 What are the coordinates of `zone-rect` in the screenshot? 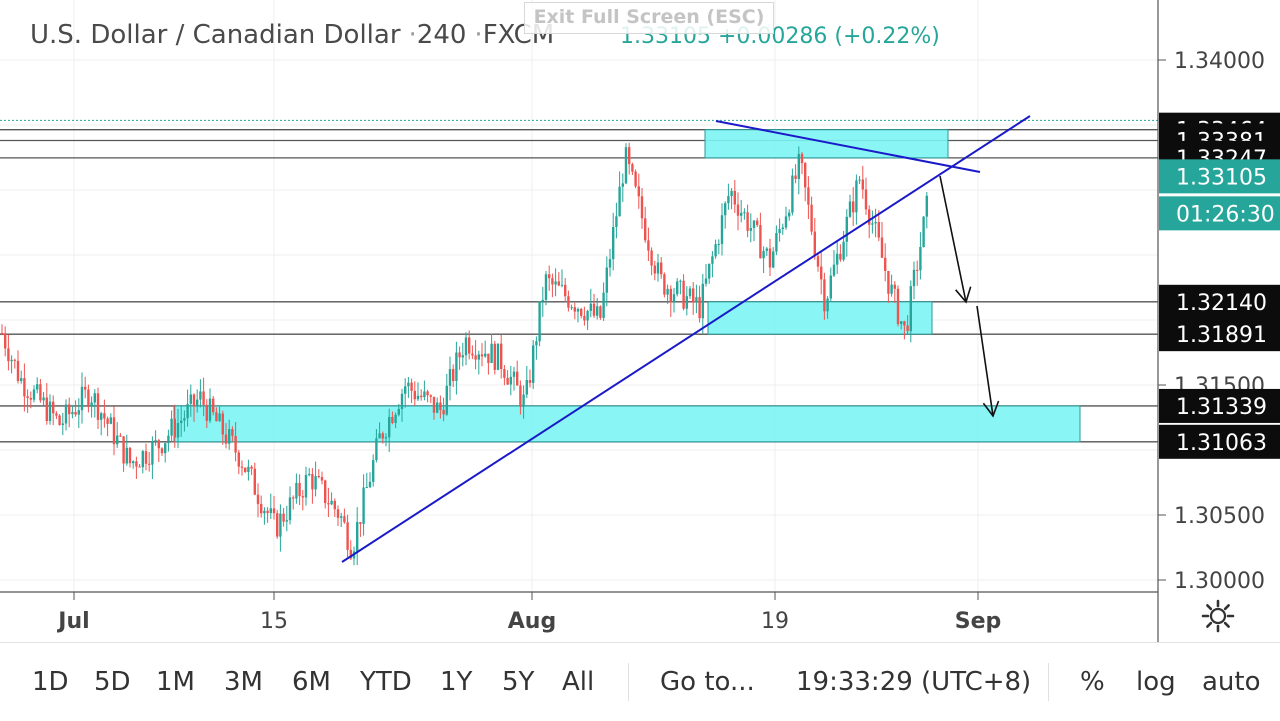 It's located at (627, 424).